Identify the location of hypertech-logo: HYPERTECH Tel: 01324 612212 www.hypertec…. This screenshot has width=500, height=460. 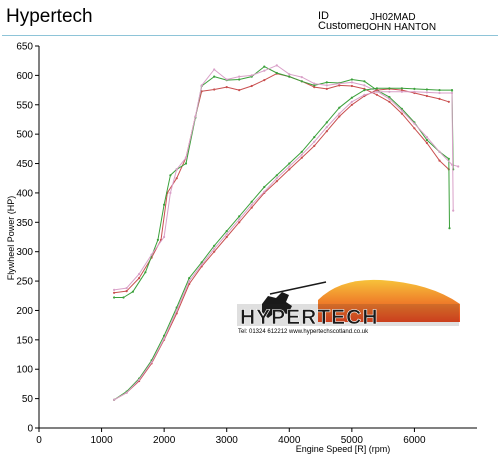
(348, 307).